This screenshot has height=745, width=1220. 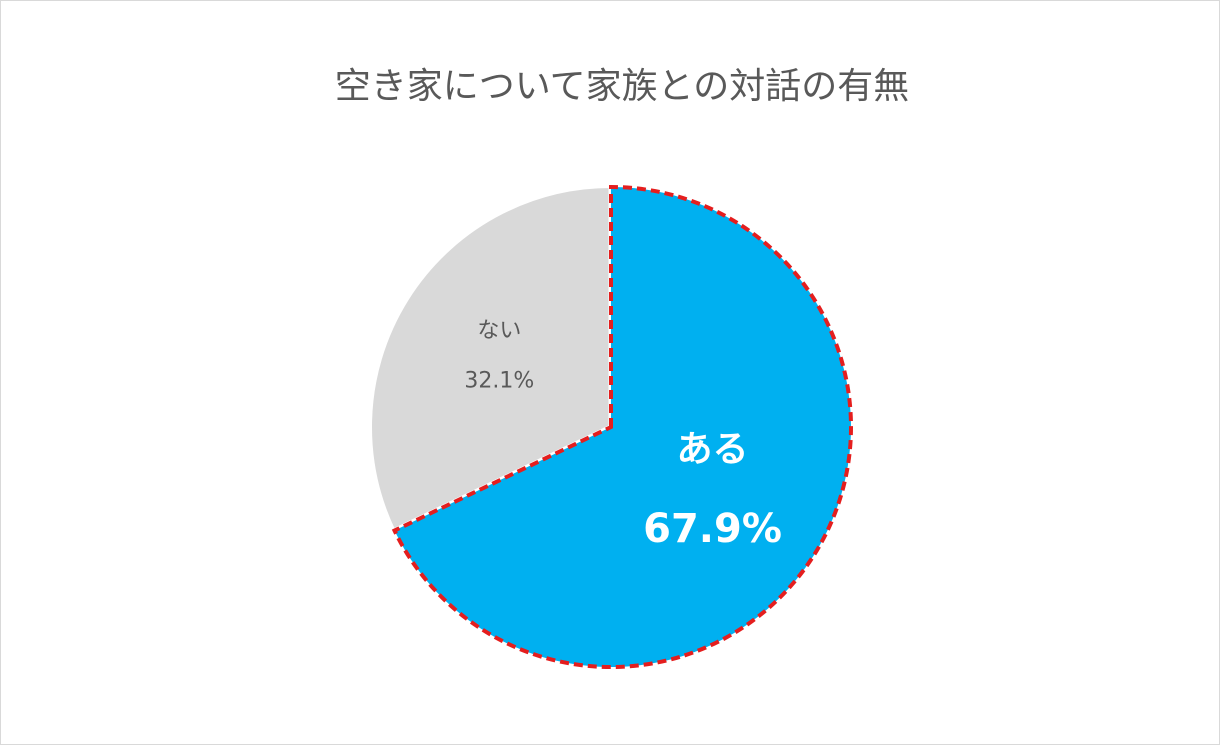 I want to click on pie-slice, so click(x=491, y=358).